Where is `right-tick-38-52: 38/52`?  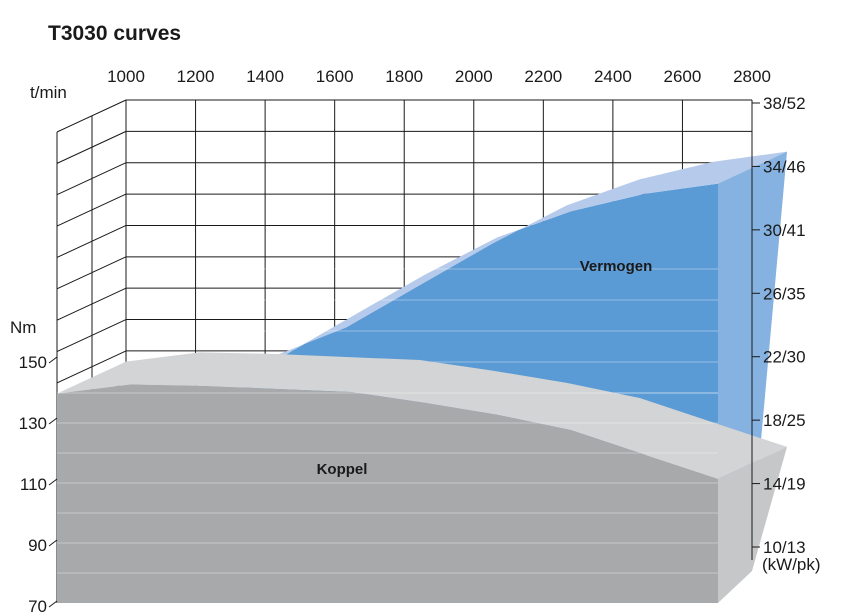
right-tick-38-52: 38/52 is located at coordinates (784, 103).